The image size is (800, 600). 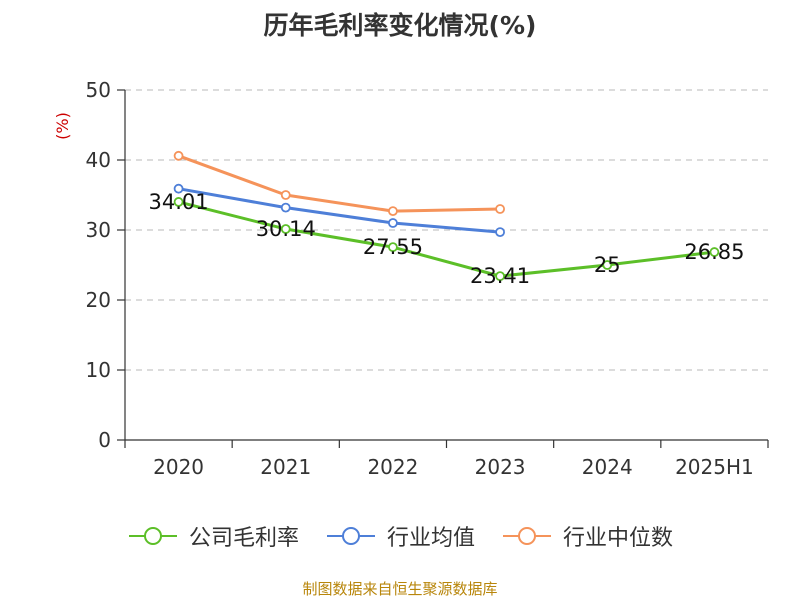 I want to click on y-tick-label: 0, so click(x=104, y=440).